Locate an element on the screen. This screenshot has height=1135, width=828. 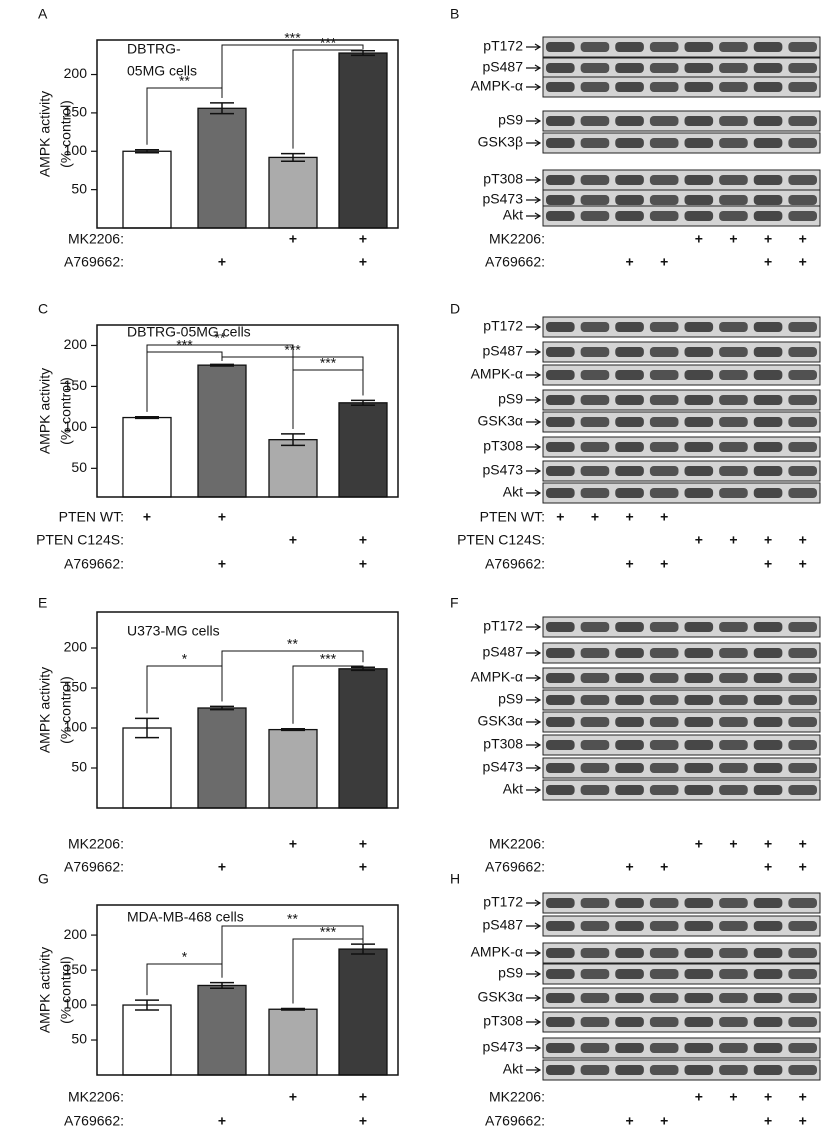
blot-row-label: GSK3α is located at coordinates (500, 721).